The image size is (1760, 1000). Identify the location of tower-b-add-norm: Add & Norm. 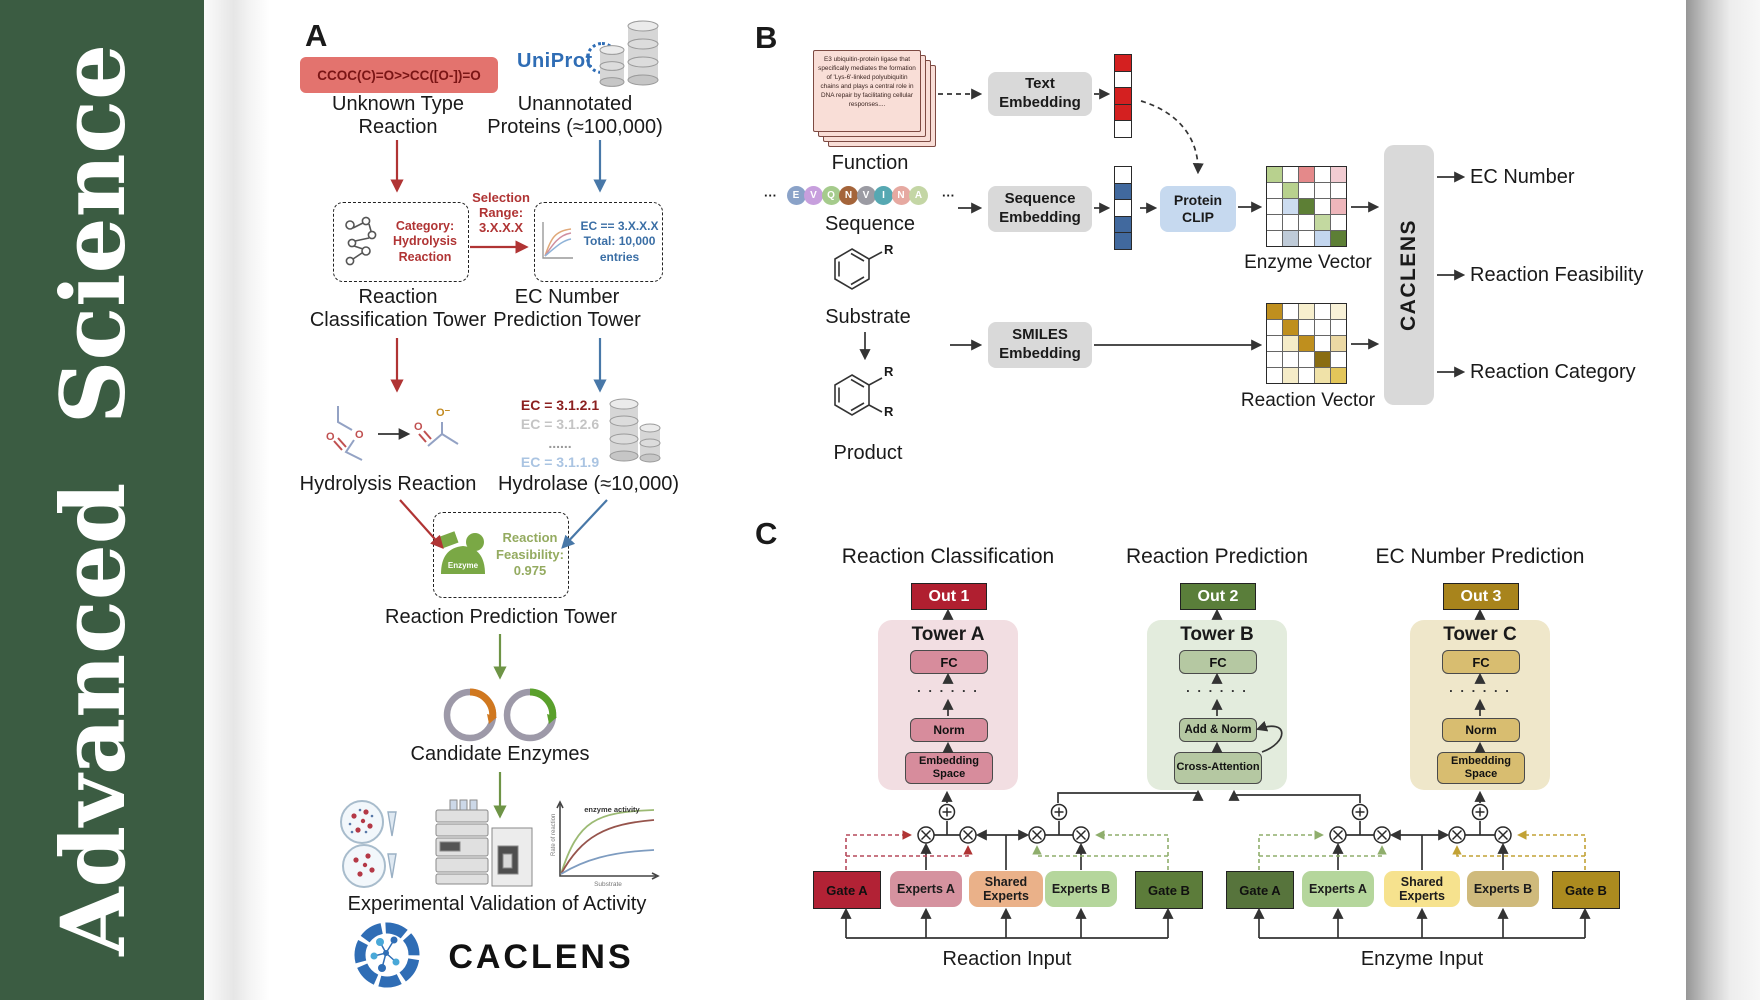
(1218, 730).